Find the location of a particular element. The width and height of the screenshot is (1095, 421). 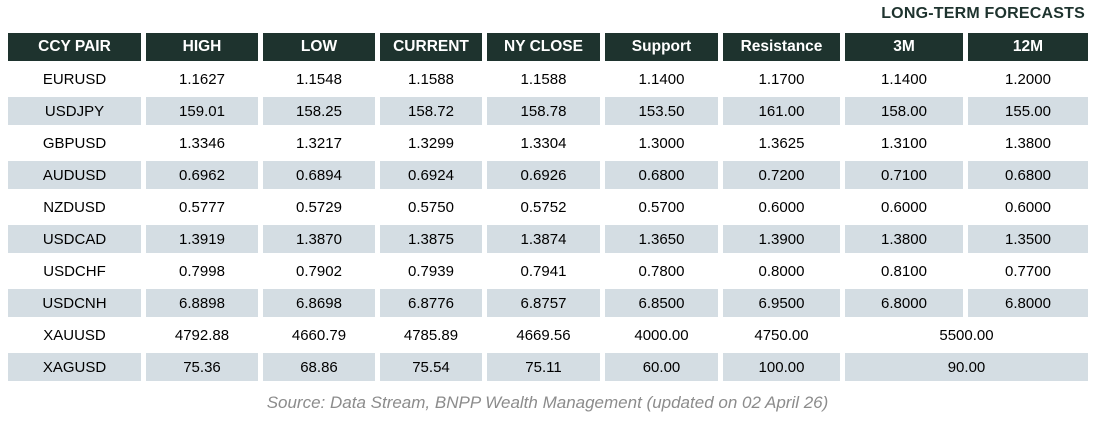

ccy-pair-cell: XAUUSD is located at coordinates (74, 335).